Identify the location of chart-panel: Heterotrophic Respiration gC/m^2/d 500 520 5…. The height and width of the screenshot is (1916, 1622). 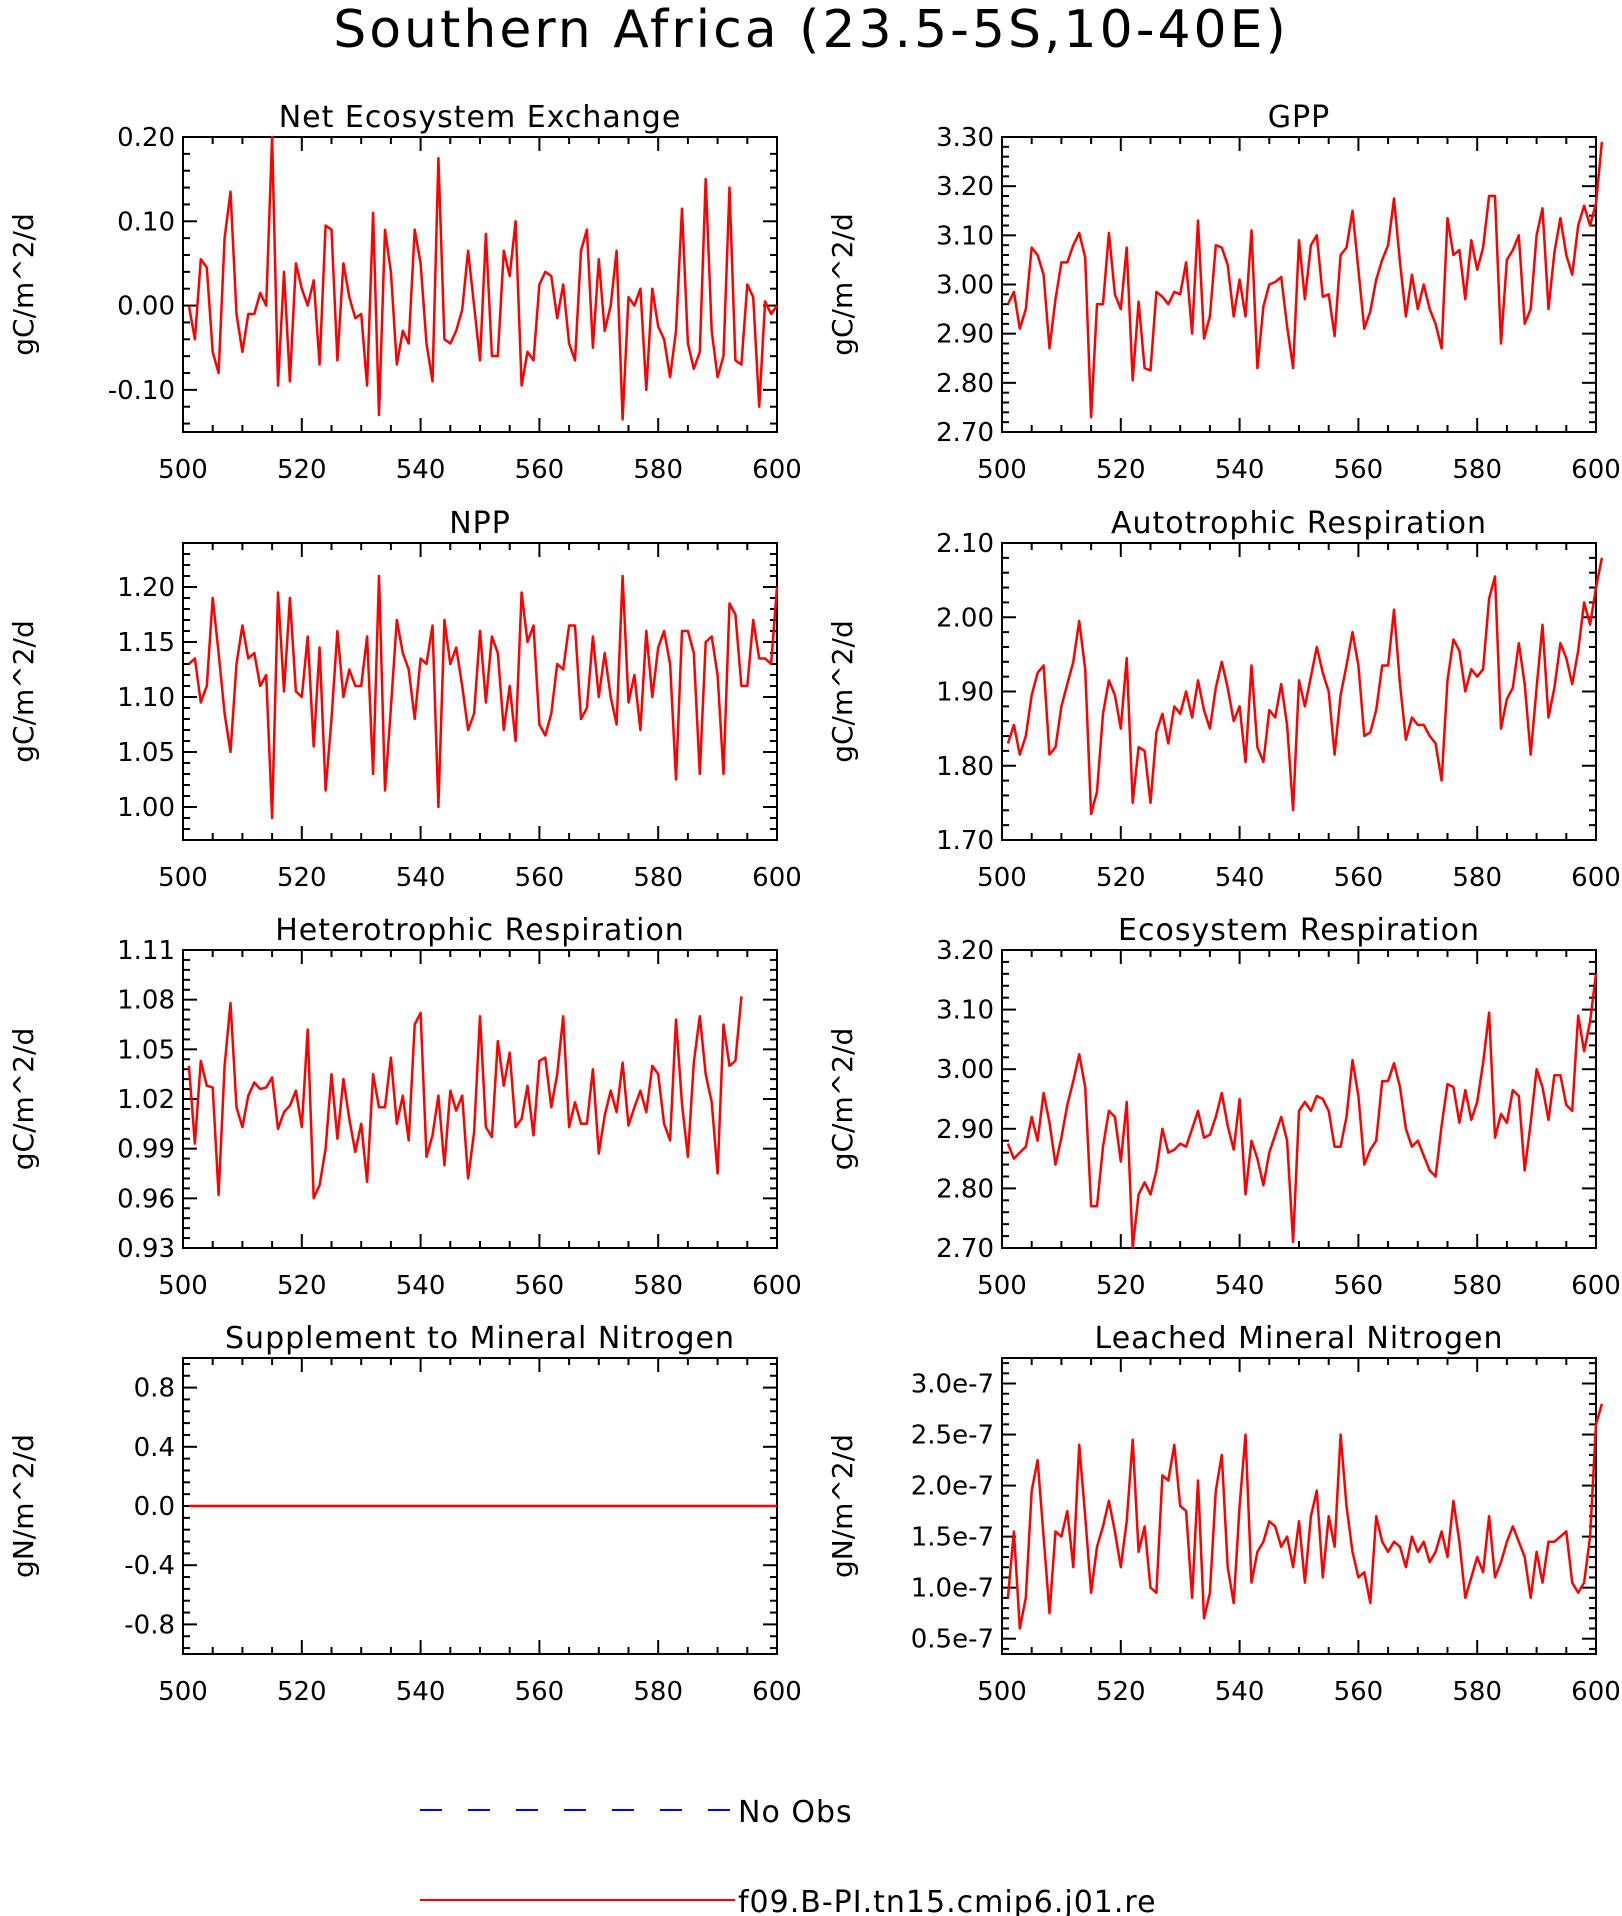
(404, 1107).